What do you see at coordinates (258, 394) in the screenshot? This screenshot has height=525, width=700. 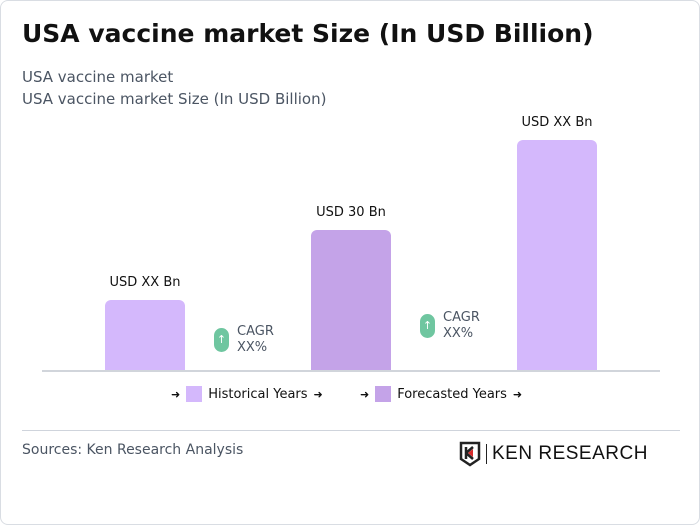 I see `legend-label: Historical Years` at bounding box center [258, 394].